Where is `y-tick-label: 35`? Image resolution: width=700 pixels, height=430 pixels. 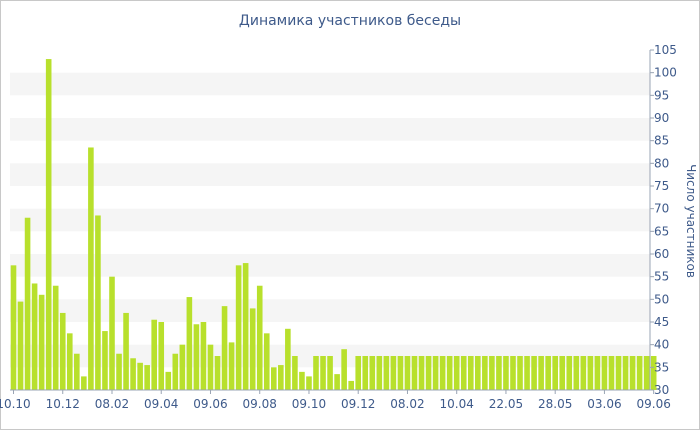 y-tick-label: 35 is located at coordinates (661, 367).